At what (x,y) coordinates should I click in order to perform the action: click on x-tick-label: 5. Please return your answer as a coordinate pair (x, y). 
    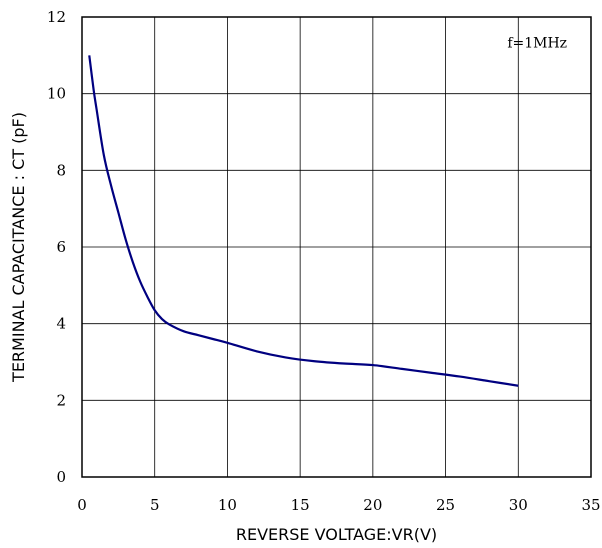
    Looking at the image, I should click on (155, 505).